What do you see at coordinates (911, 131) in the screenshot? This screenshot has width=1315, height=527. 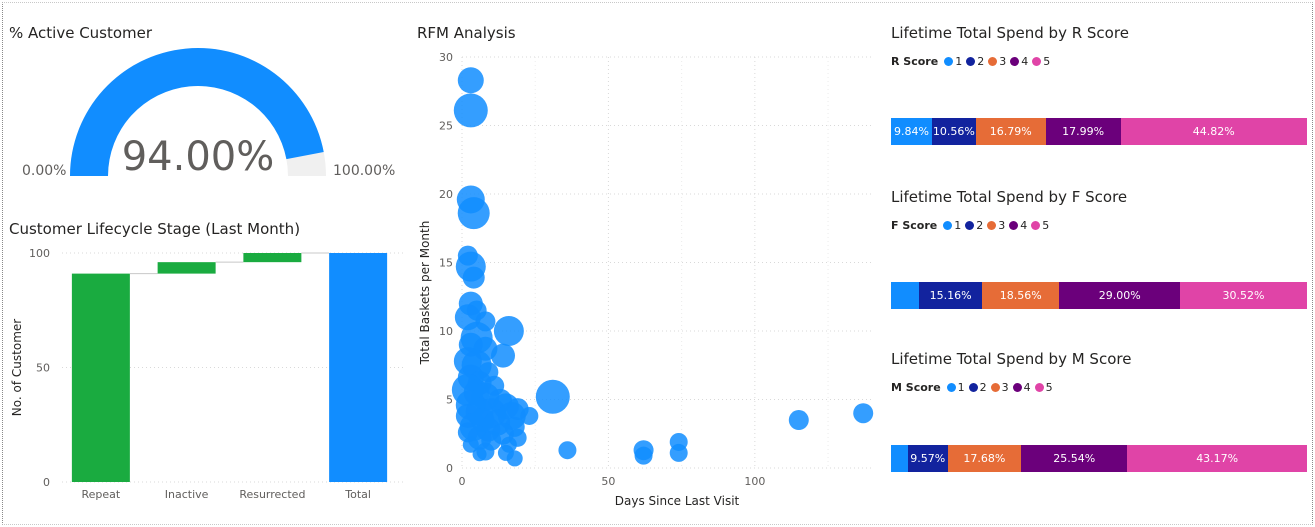 I see `stacked-bar-segment: 9.84%` at bounding box center [911, 131].